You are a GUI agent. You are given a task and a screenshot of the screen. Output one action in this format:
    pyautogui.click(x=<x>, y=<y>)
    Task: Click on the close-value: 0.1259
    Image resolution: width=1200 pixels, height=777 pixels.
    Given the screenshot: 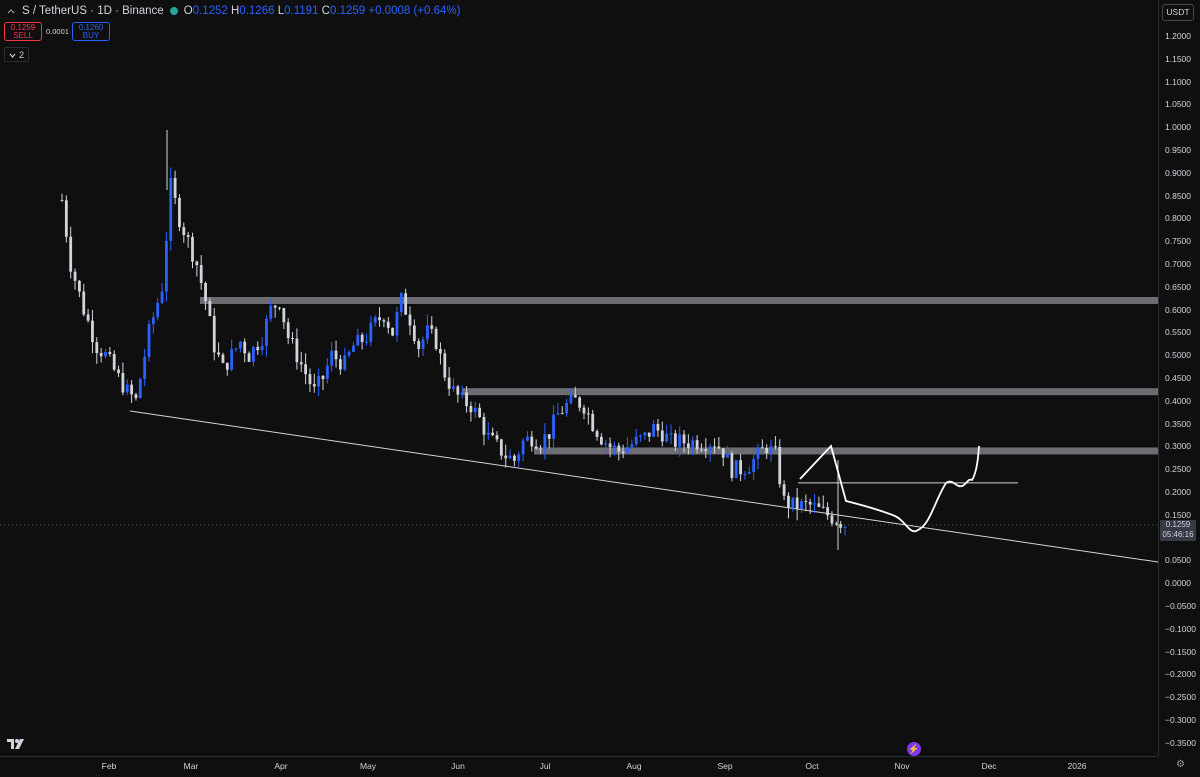 What is the action you would take?
    pyautogui.click(x=347, y=11)
    